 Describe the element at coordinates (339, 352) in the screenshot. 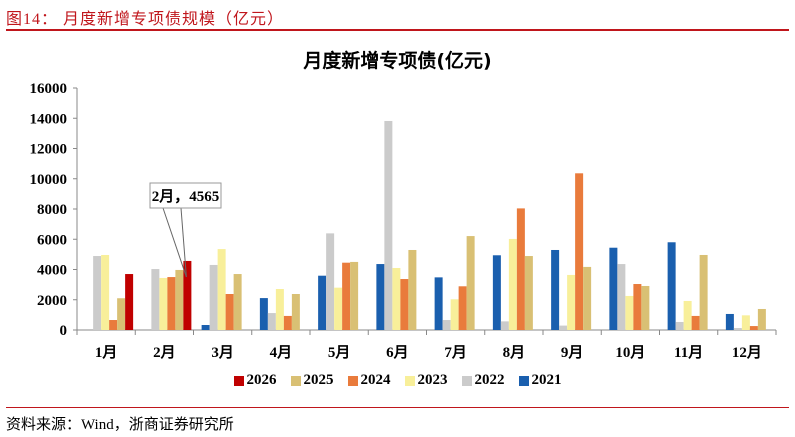

I see `x-tick-label: 5月` at that location.